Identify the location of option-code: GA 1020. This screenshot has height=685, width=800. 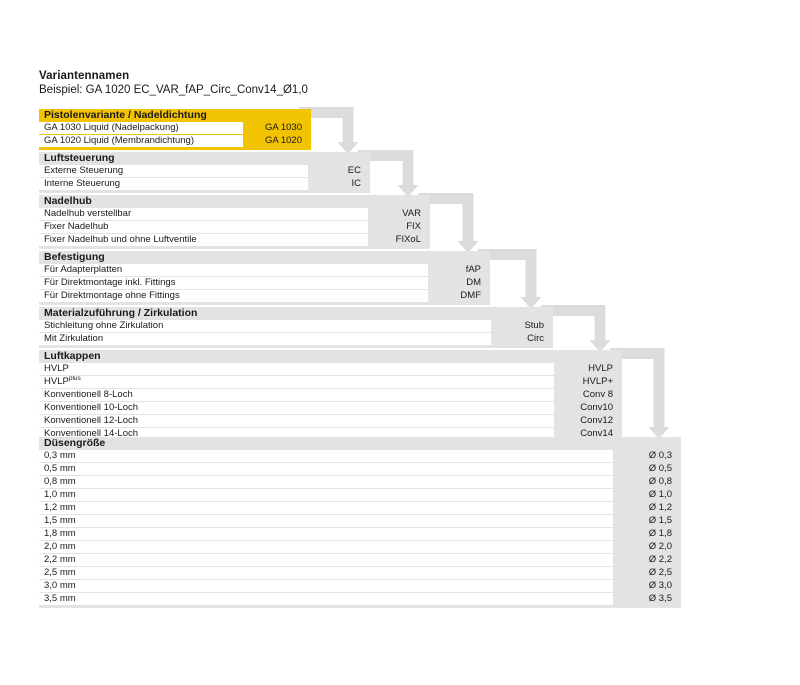
(283, 140).